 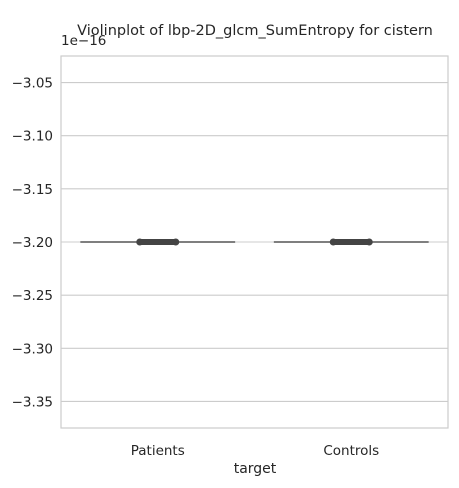 I want to click on y-tick-label: −3.35, so click(x=32, y=402).